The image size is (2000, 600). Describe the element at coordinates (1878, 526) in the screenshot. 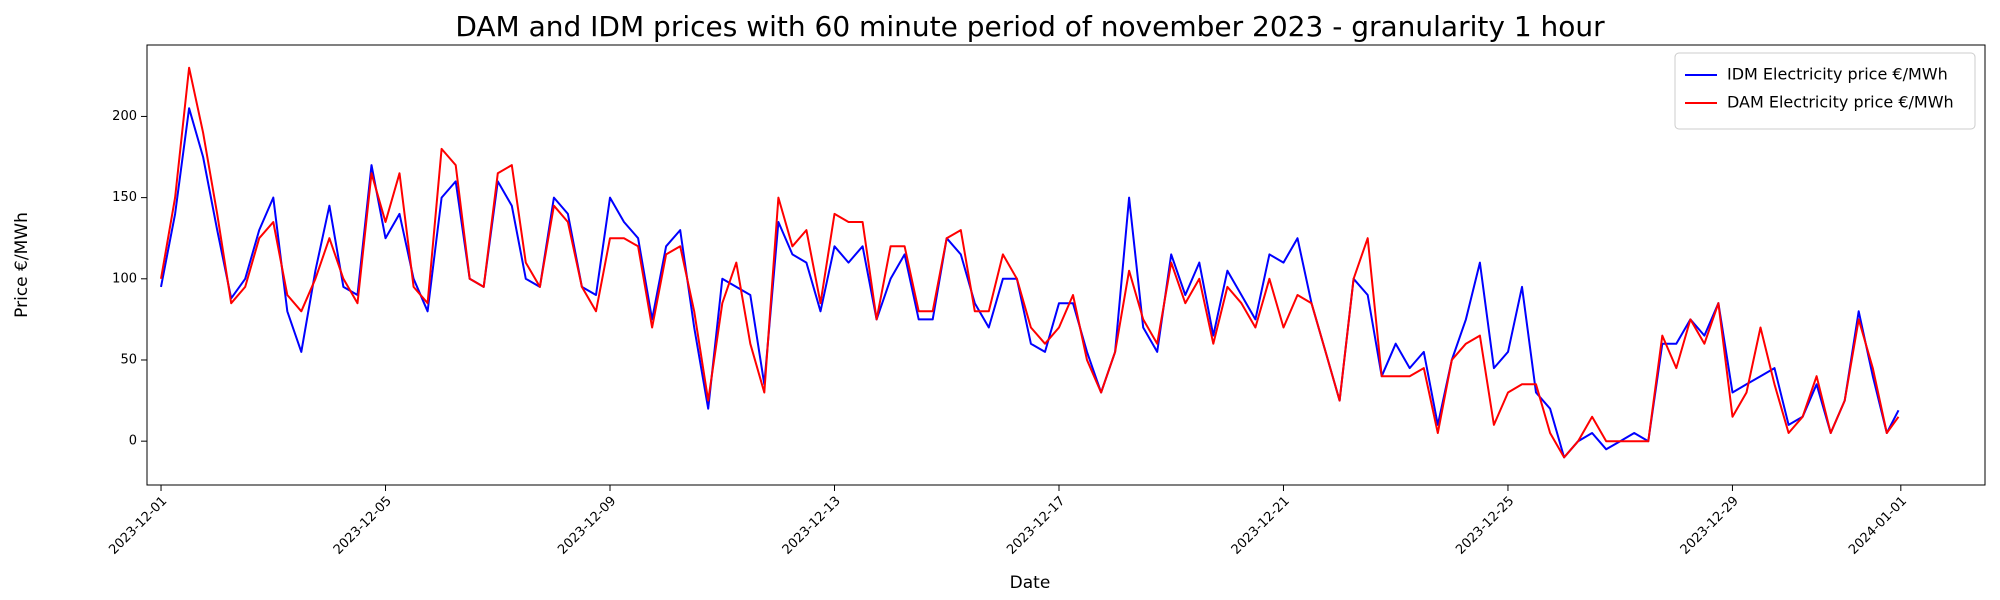

I see `x-tick-label: 2024-01-01` at that location.